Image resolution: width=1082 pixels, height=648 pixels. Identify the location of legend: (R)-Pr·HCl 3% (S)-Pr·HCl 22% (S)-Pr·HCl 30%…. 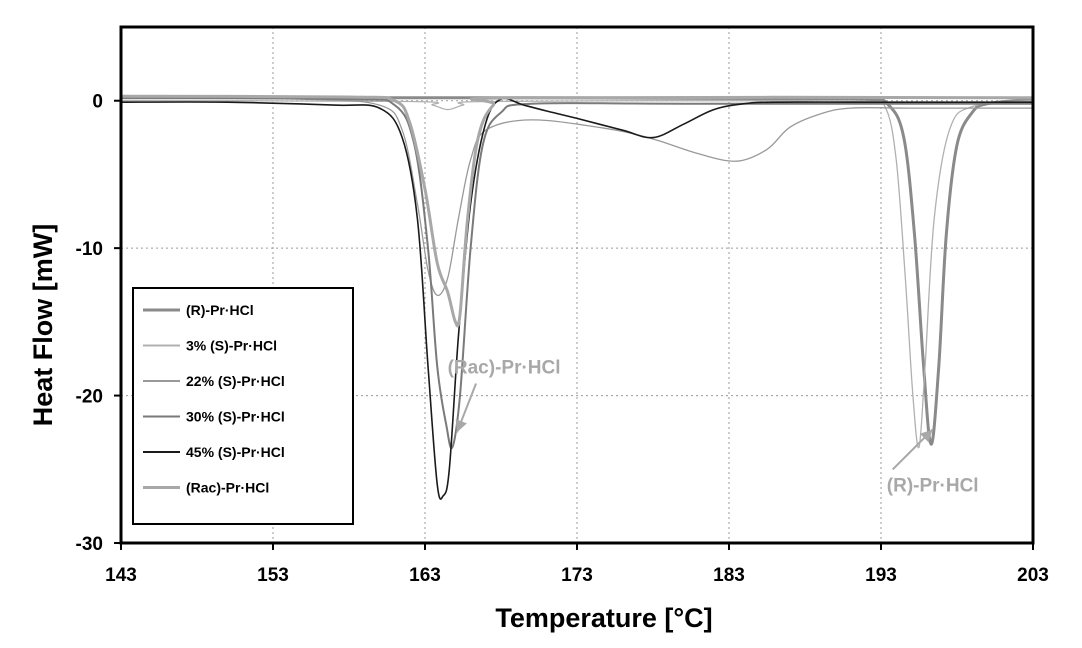
(243, 406).